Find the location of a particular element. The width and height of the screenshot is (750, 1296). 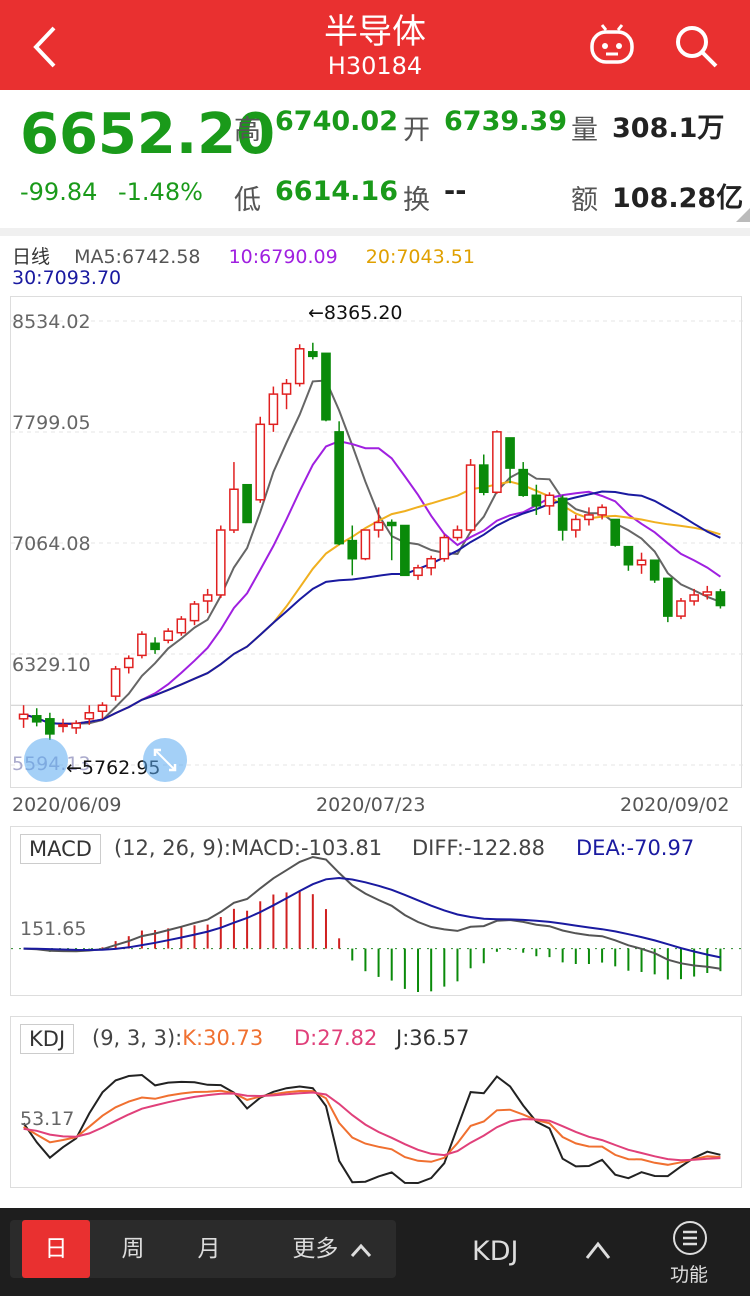

high-label: 高 is located at coordinates (247, 130).